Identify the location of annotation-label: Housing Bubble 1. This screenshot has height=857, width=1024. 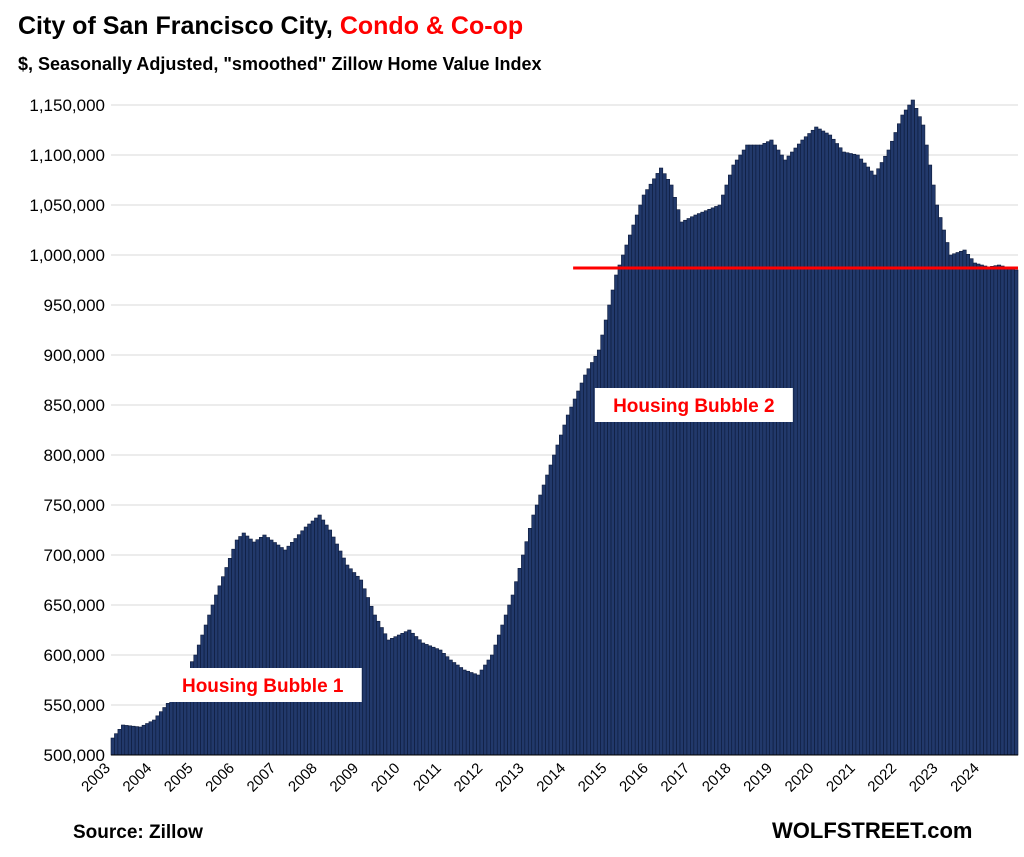
(263, 686).